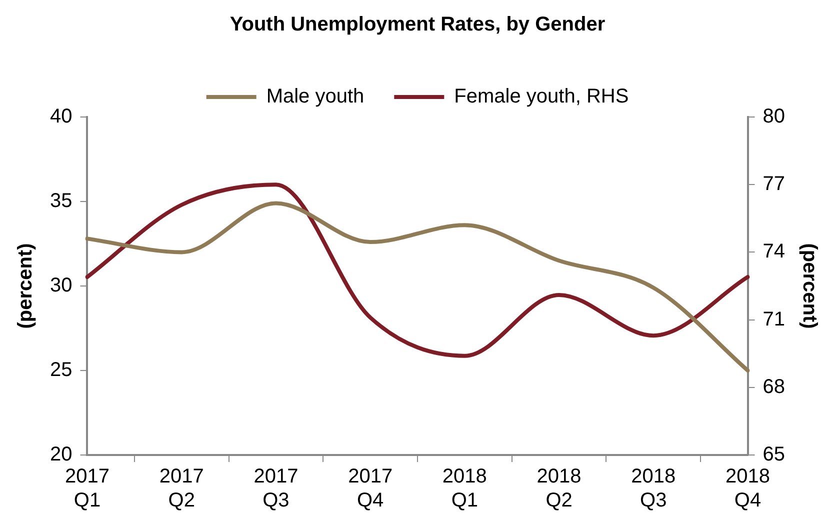 Image resolution: width=835 pixels, height=521 pixels. I want to click on y-tick-label: 30, so click(61, 285).